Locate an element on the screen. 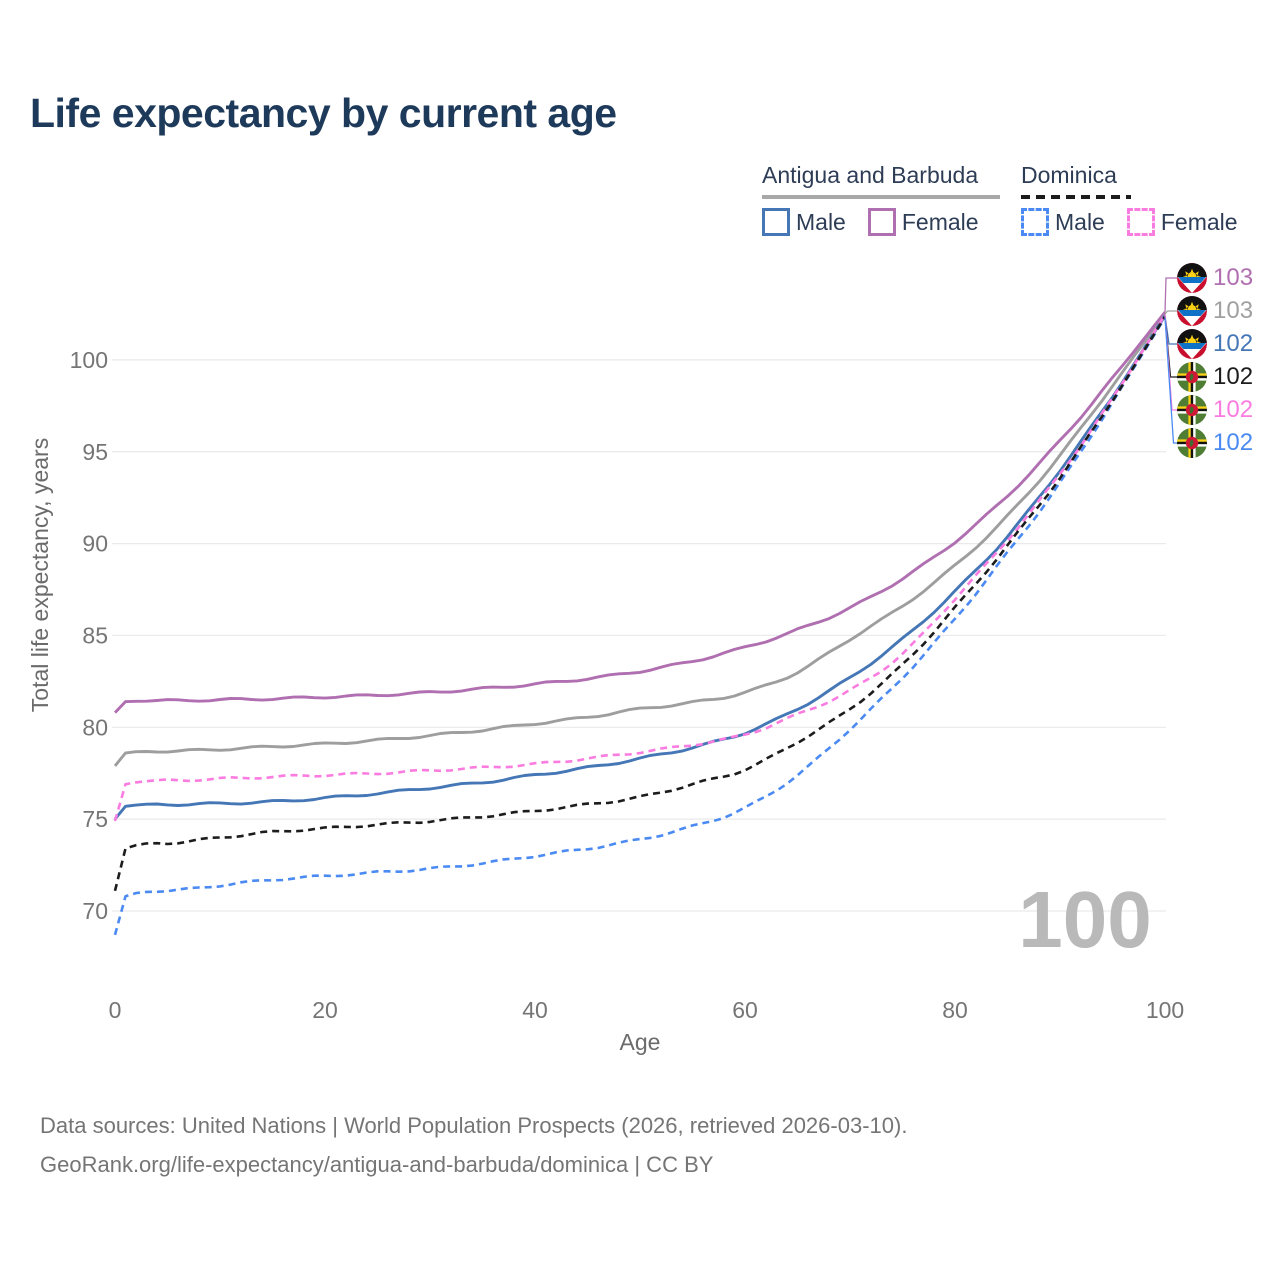 The width and height of the screenshot is (1280, 1280). current-age-indicator: 100 is located at coordinates (1085, 919).